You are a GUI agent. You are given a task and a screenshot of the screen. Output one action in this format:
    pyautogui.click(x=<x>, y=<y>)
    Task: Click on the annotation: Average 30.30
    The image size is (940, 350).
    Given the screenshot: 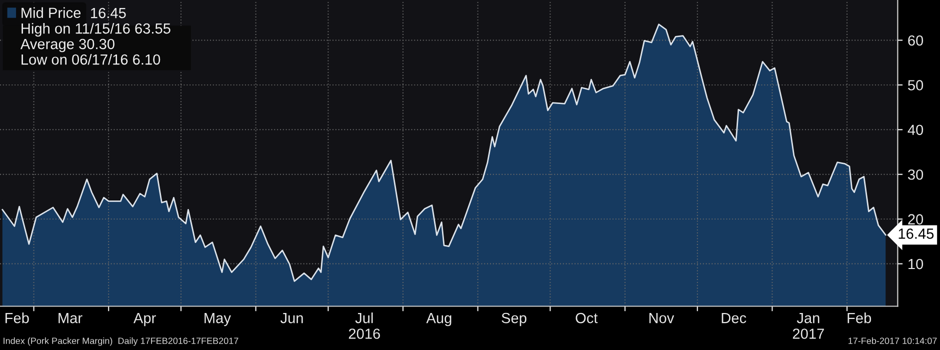 What is the action you would take?
    pyautogui.click(x=67, y=45)
    